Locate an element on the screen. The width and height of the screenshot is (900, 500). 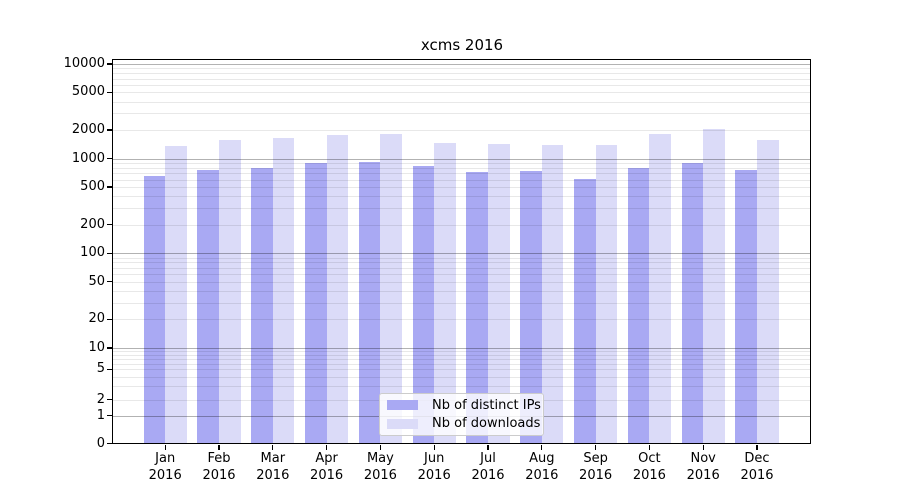
bar-downloads-oct is located at coordinates (660, 289).